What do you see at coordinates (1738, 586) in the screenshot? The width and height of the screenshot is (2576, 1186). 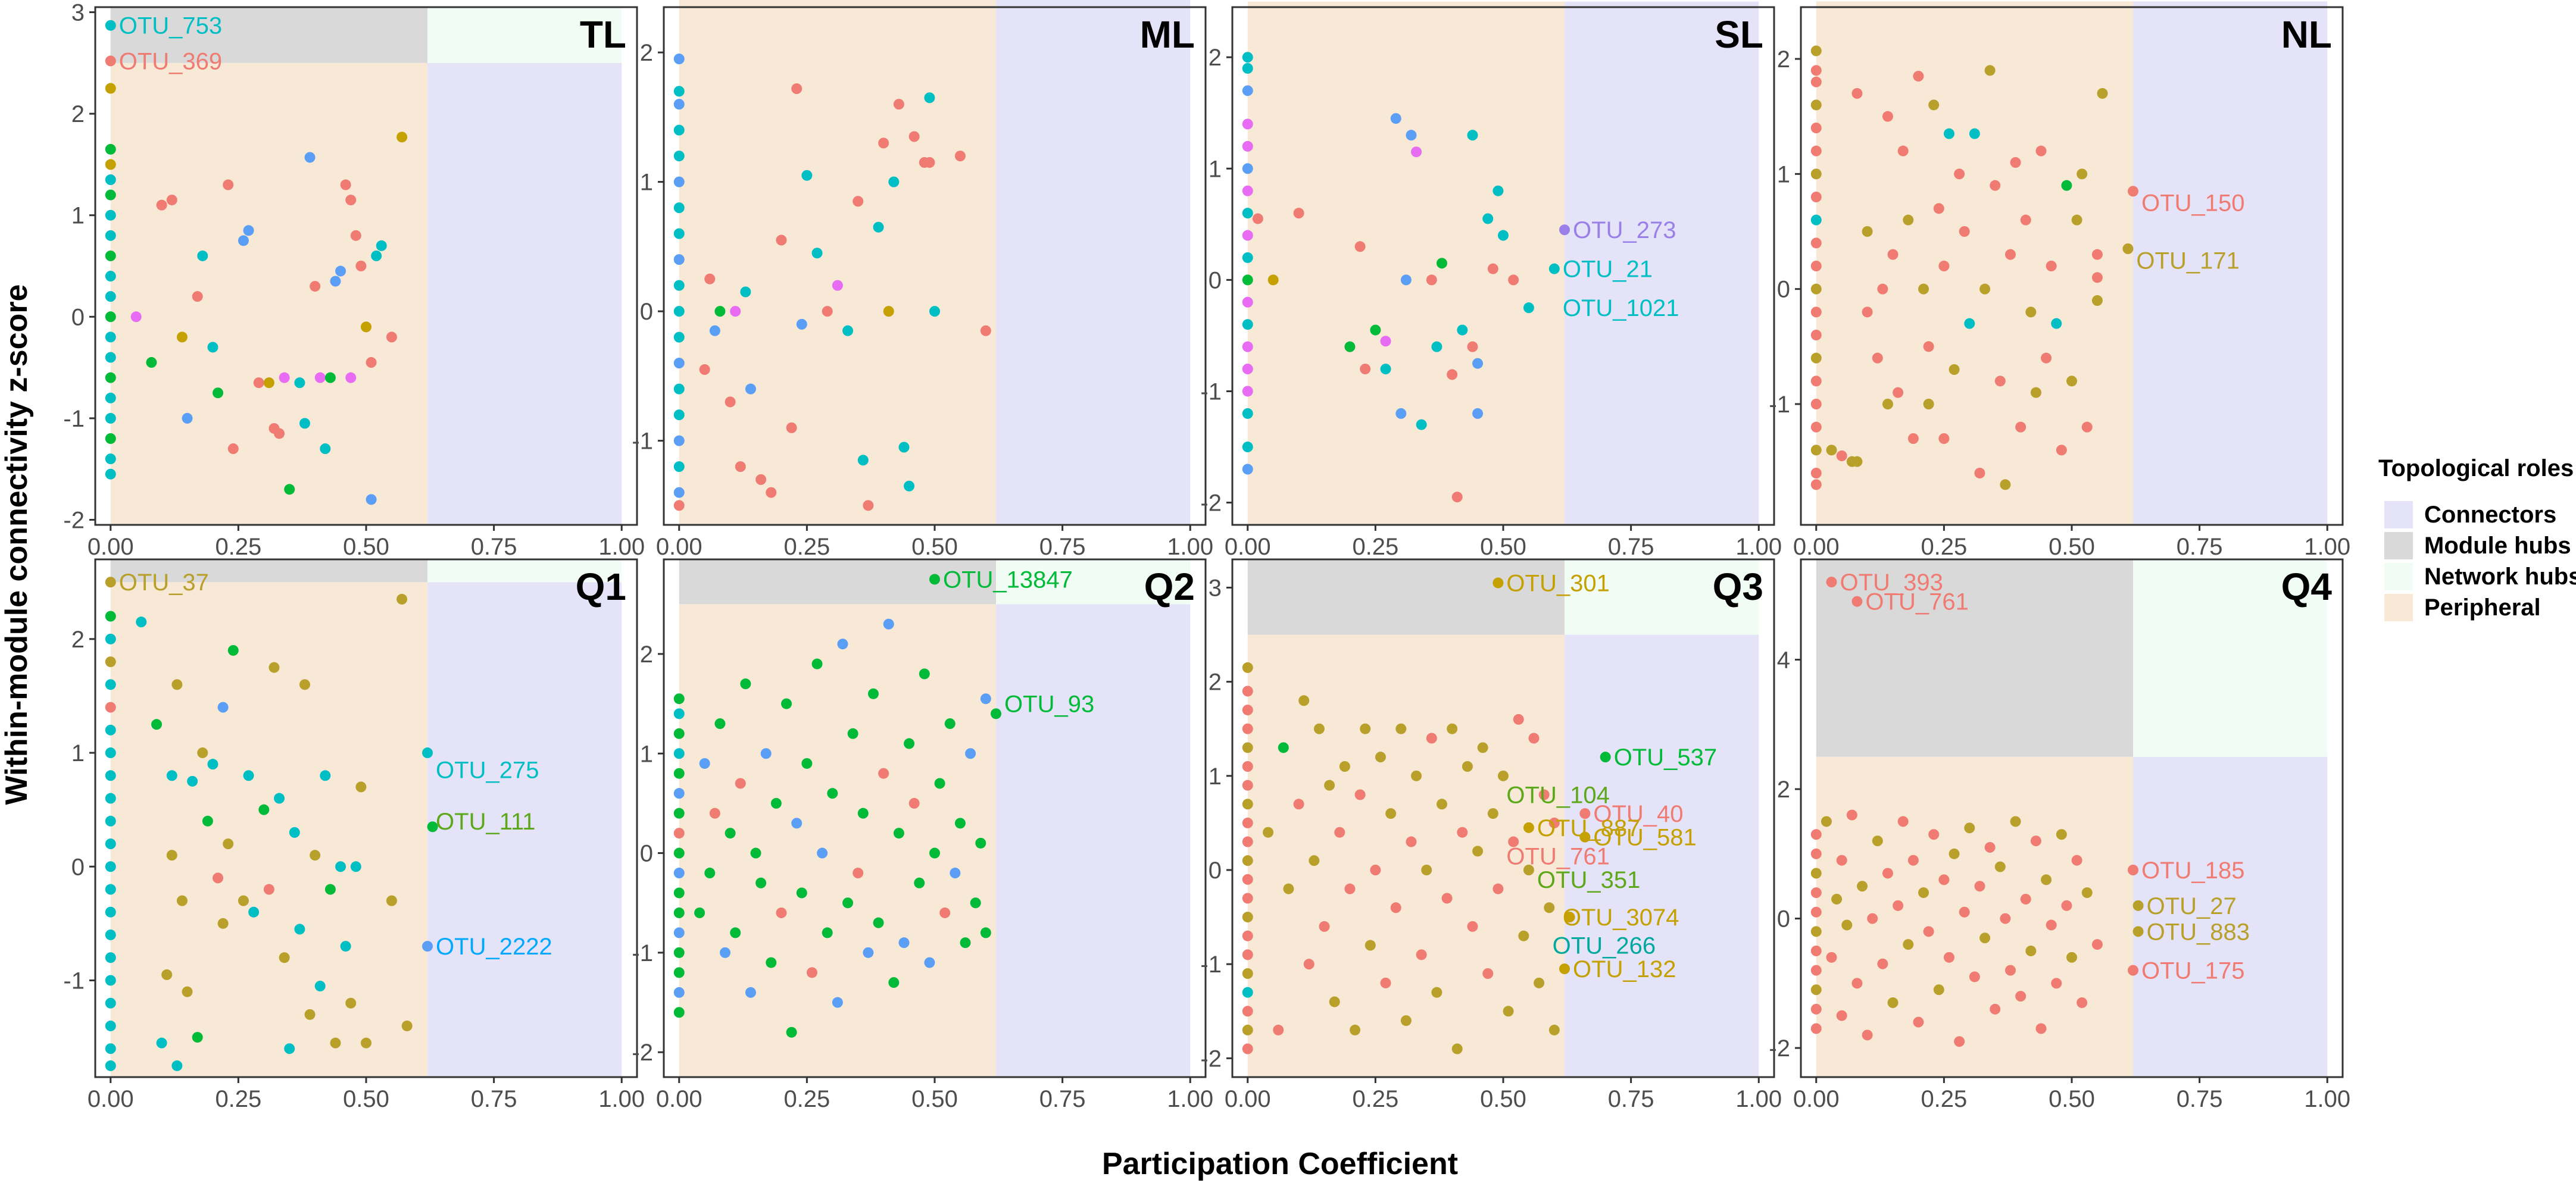 I see `panel-title: Q3` at bounding box center [1738, 586].